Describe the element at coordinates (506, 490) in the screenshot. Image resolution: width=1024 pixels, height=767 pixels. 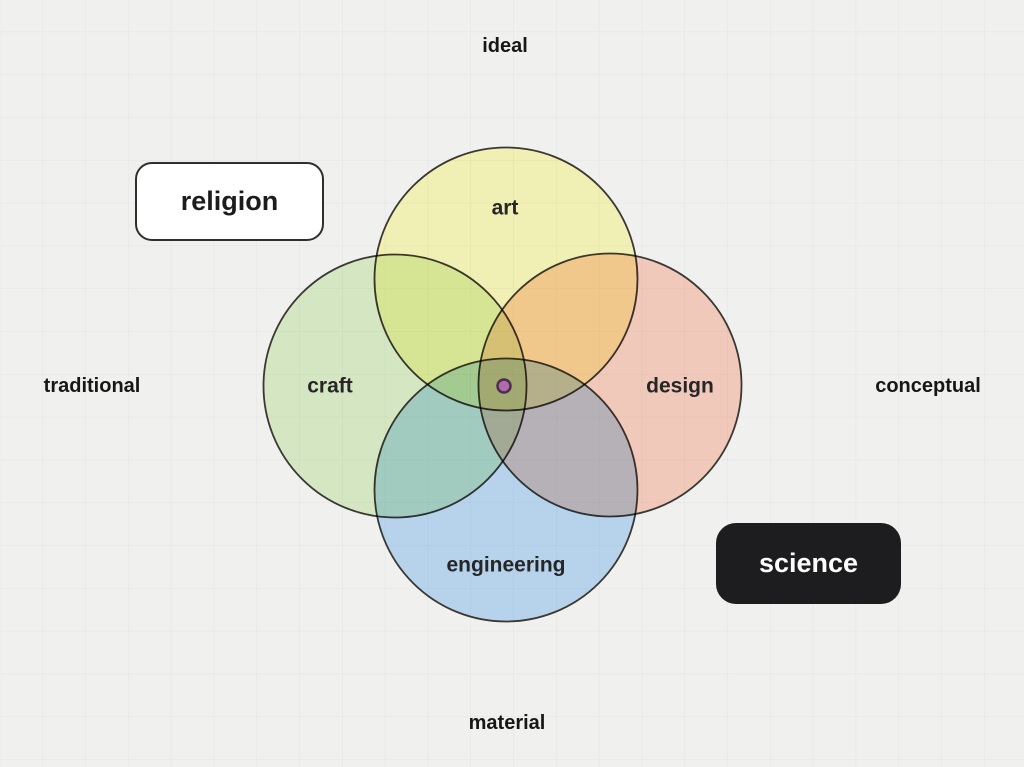
I see `venn-circle-engineering` at that location.